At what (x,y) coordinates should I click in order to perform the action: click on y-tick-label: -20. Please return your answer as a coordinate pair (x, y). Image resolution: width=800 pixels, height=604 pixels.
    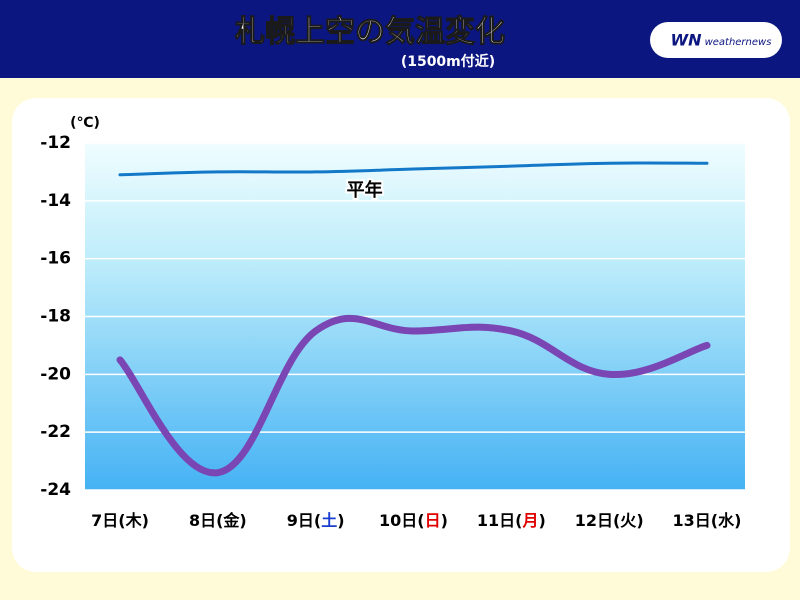
    Looking at the image, I should click on (55, 374).